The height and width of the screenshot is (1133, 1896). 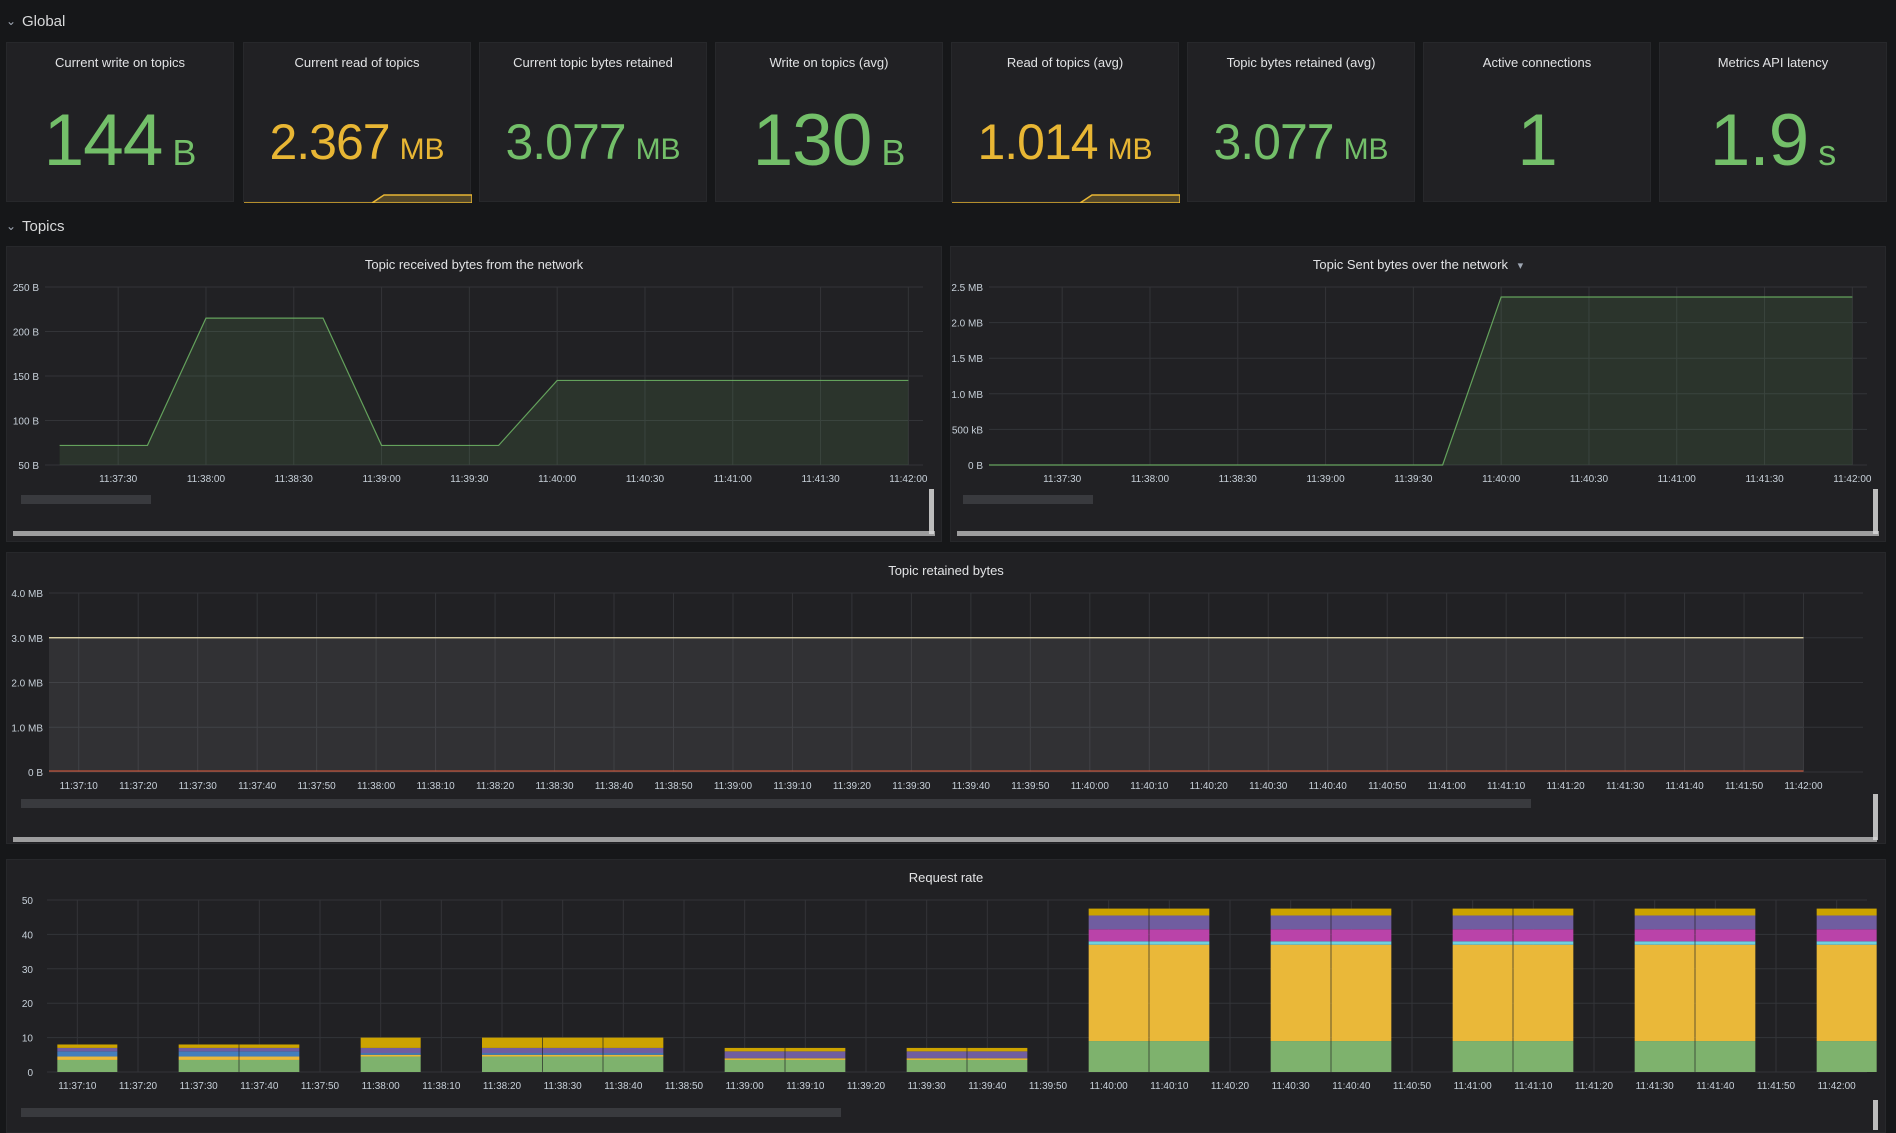 What do you see at coordinates (381, 479) in the screenshot?
I see `x-tick-label: 11:39:00` at bounding box center [381, 479].